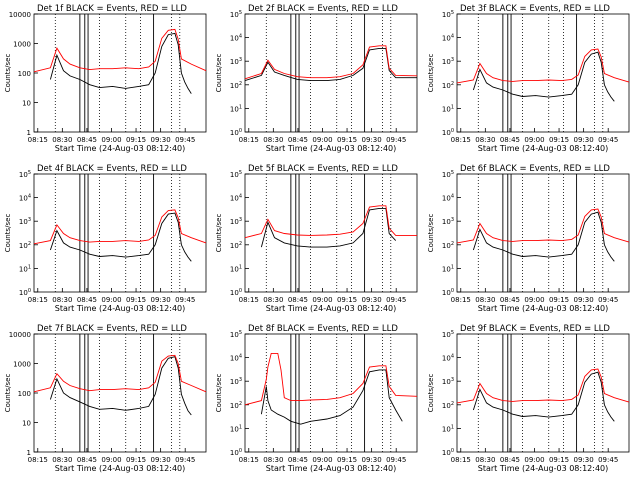 Image resolution: width=640 pixels, height=480 pixels. Describe the element at coordinates (535, 9) in the screenshot. I see `panel-title: Det 3f BLACK = Events, RED = LLD` at that location.